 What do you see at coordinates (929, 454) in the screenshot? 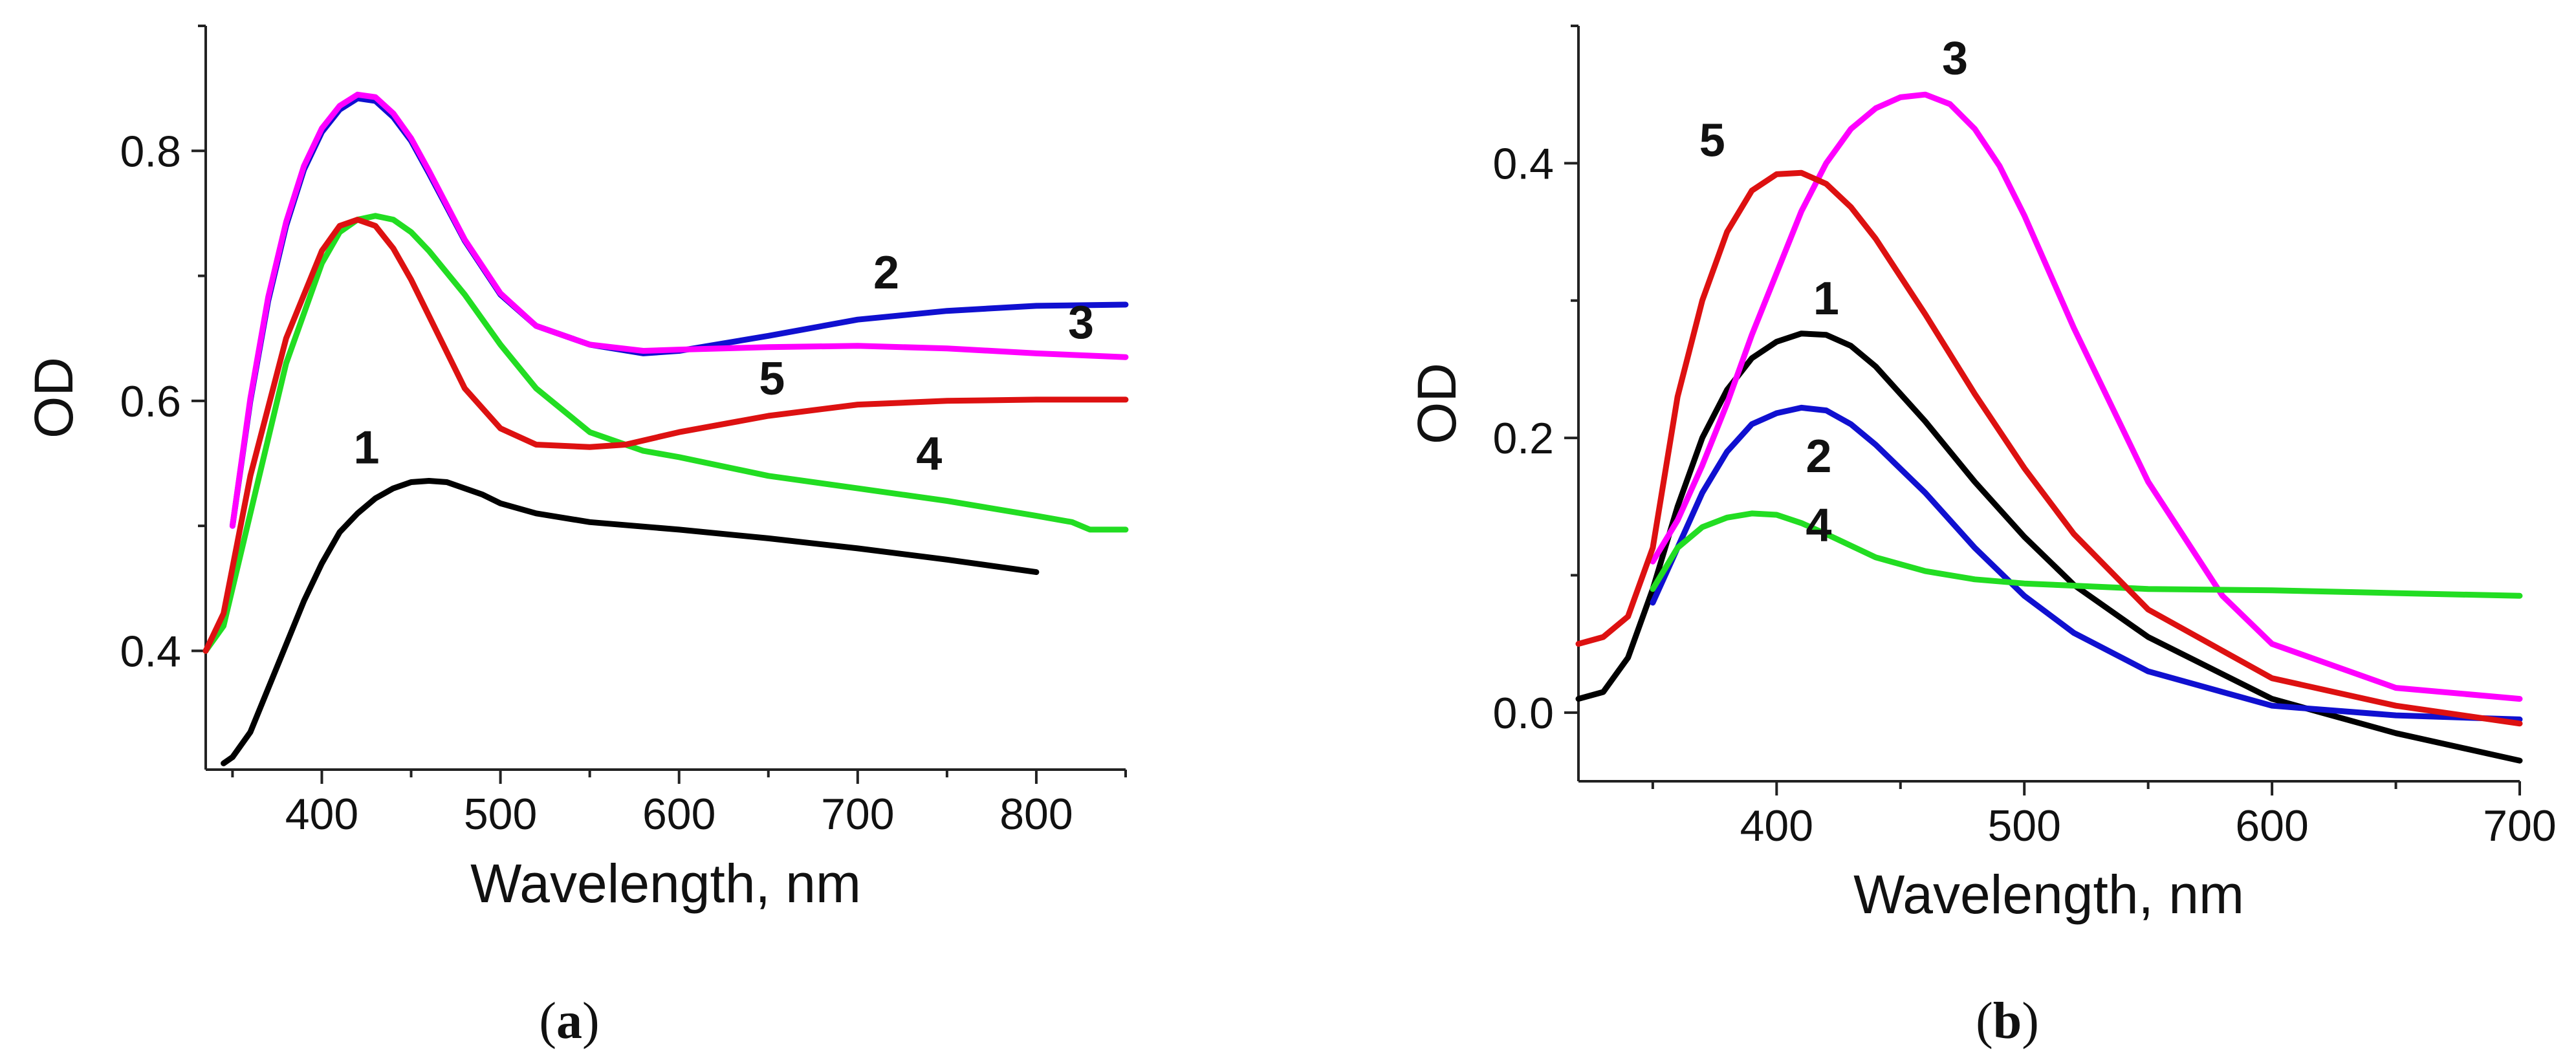
I see `panel-a-series-4-label: 4` at bounding box center [929, 454].